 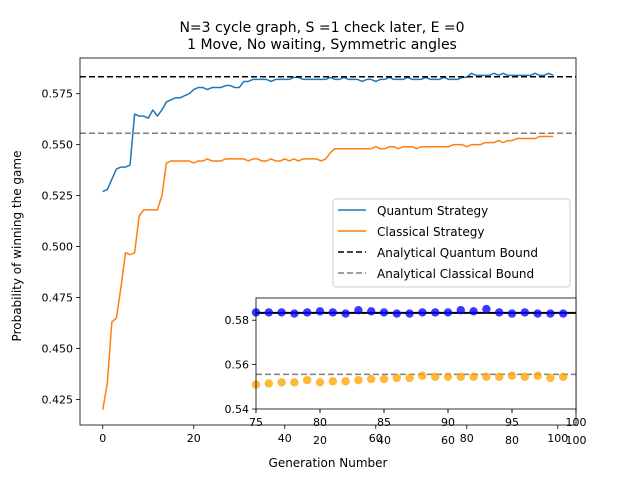 I want to click on inset-y-tick-label: 0.54, so click(x=237, y=409).